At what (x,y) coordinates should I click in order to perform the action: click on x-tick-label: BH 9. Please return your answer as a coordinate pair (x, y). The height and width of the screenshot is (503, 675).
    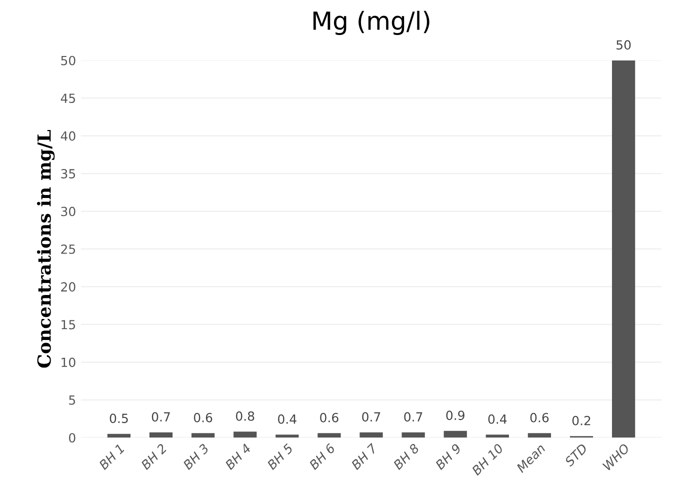
    Looking at the image, I should click on (448, 456).